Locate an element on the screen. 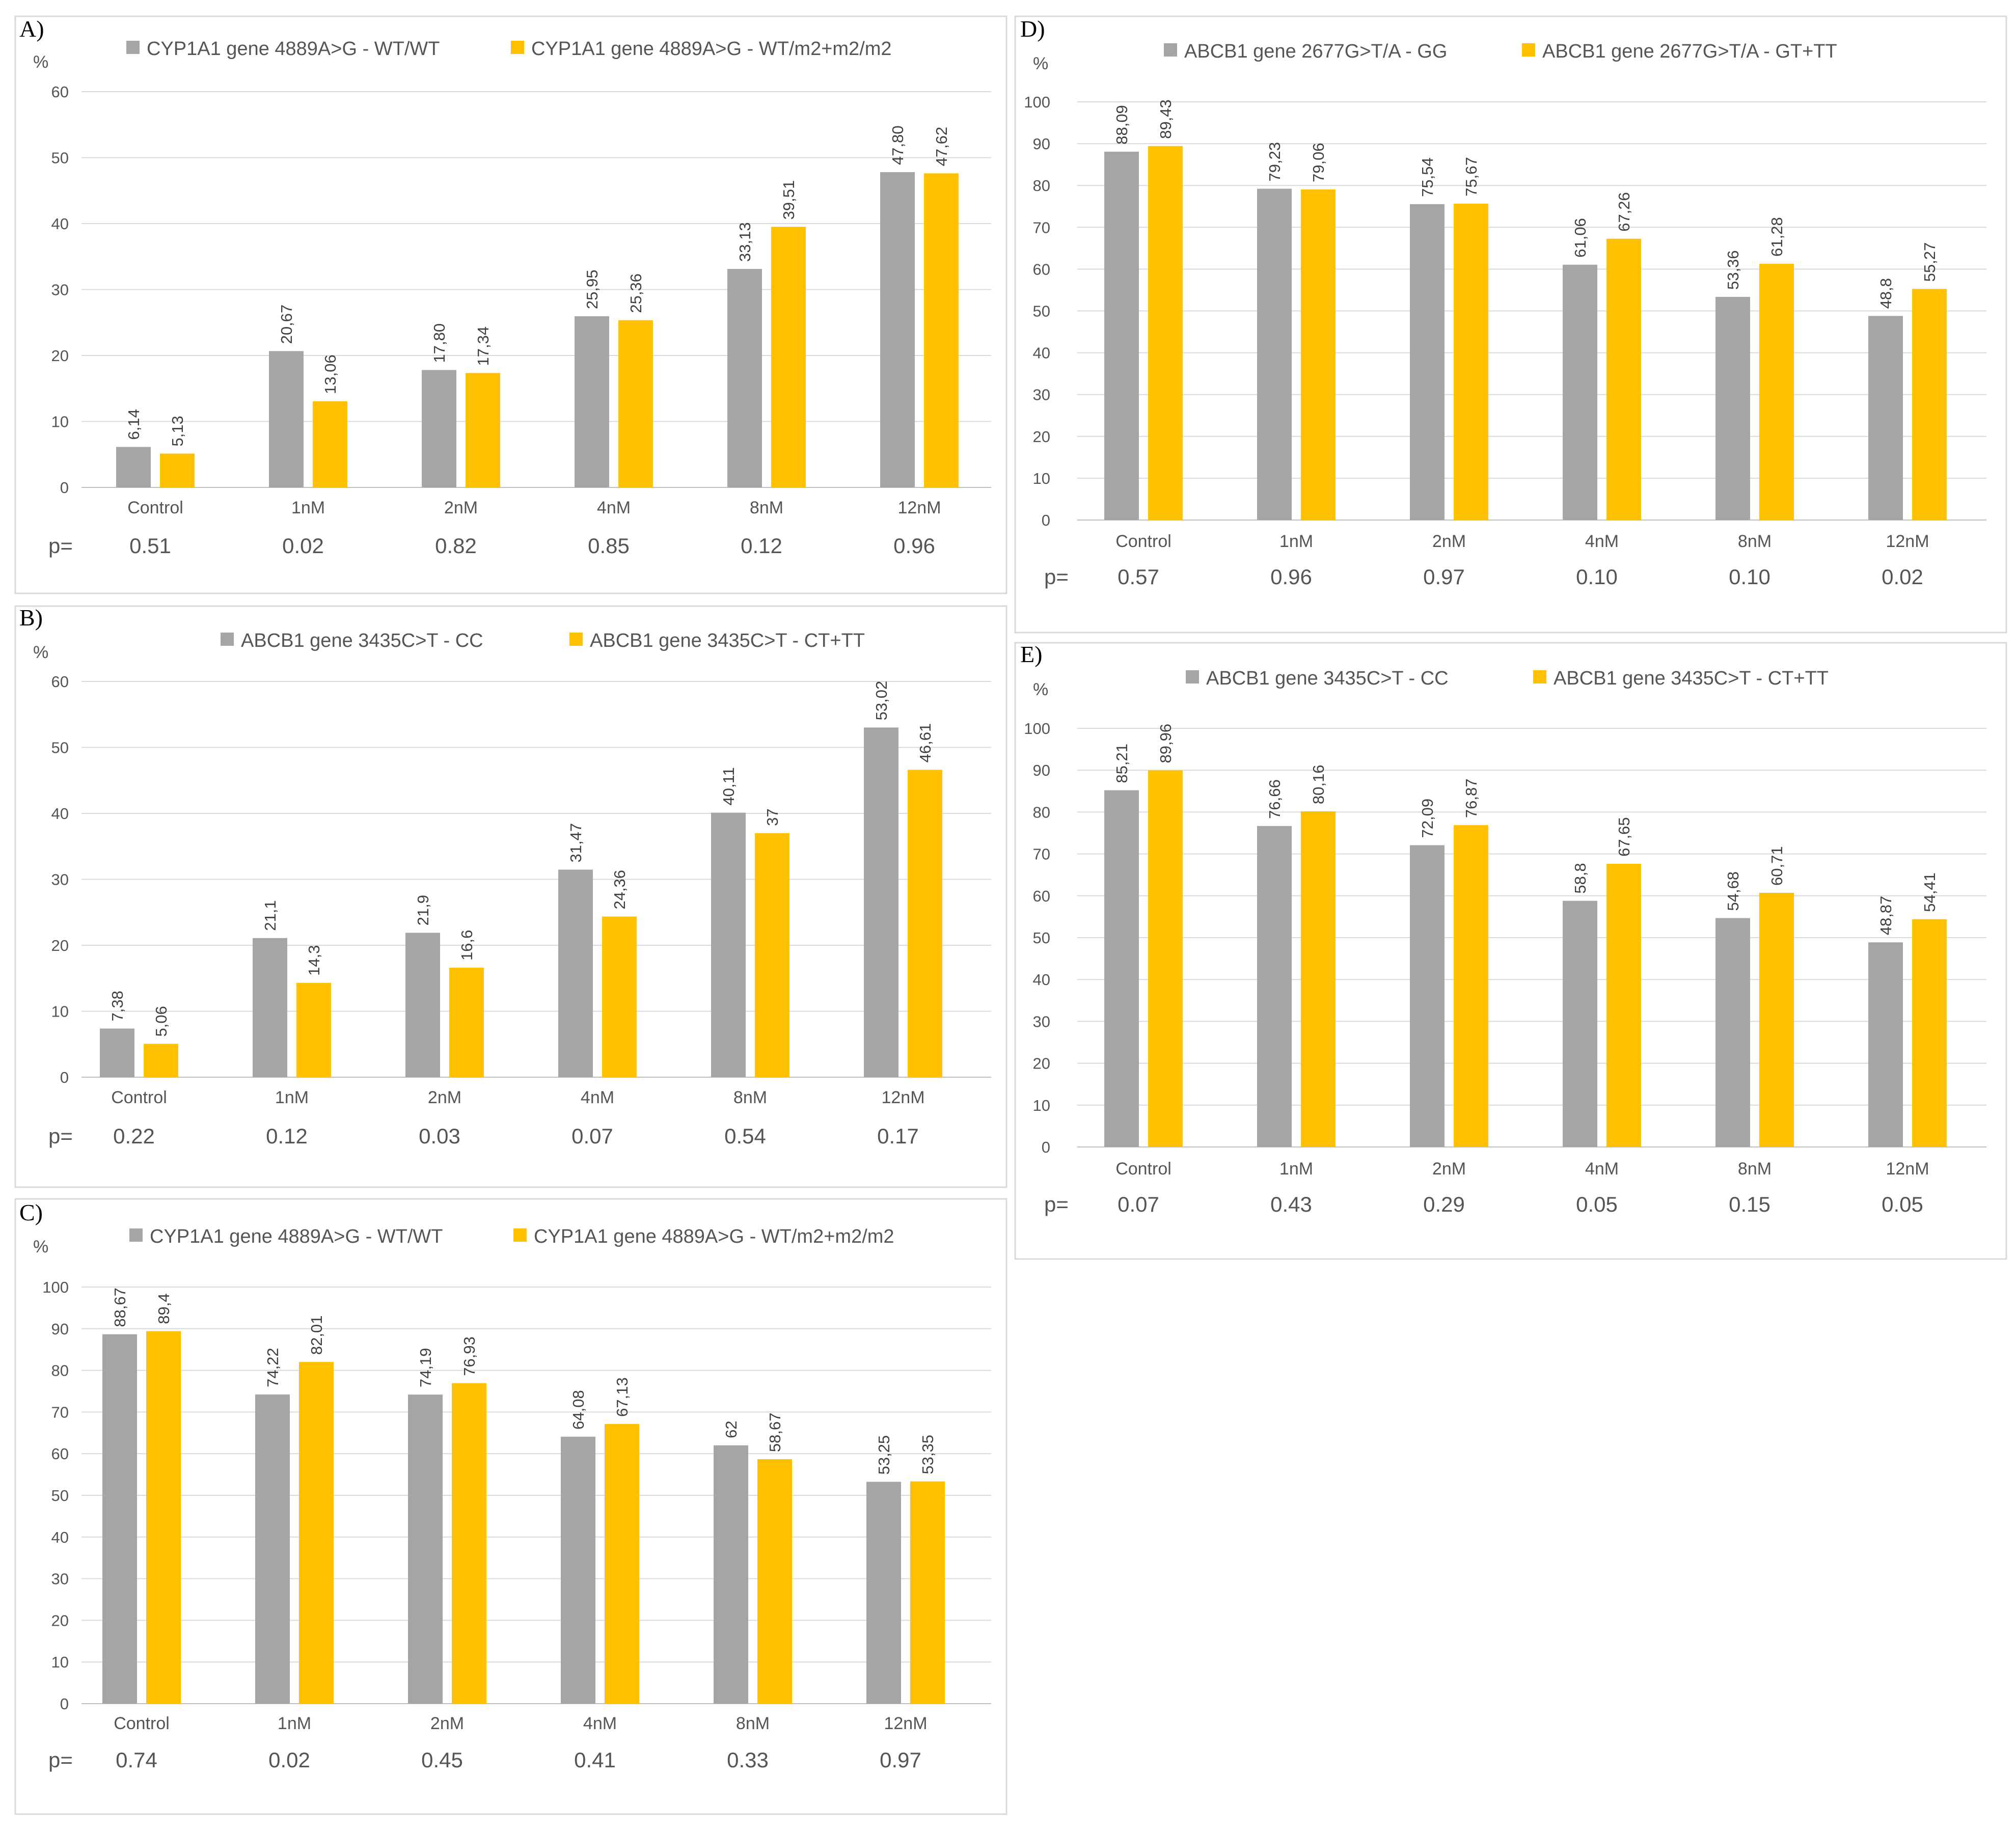  bar-value-label: 21,1 is located at coordinates (270, 916).